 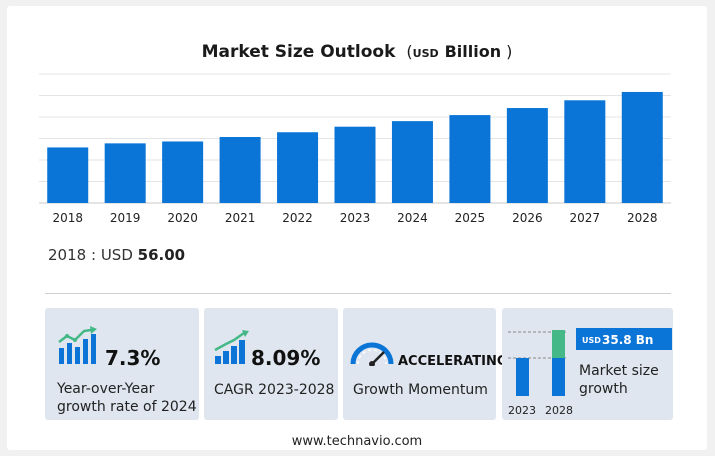 I want to click on increment-mini-chart: USD 35.8 Bn 2023 2028, so click(x=590, y=372).